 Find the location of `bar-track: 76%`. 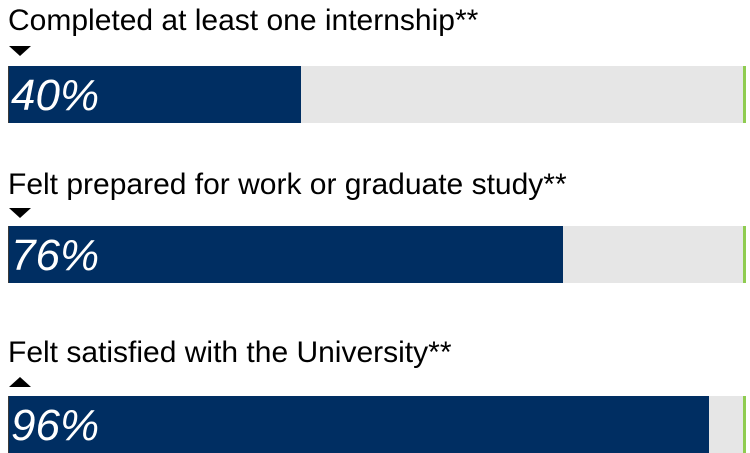

bar-track: 76% is located at coordinates (377, 254).